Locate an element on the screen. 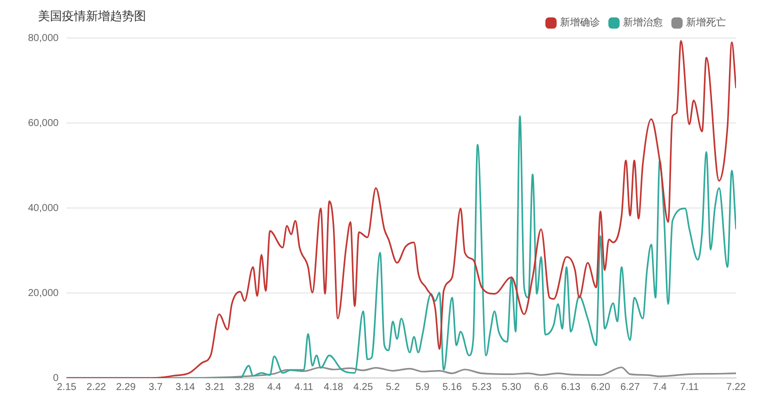  x-tick-label: 5.23 is located at coordinates (482, 387).